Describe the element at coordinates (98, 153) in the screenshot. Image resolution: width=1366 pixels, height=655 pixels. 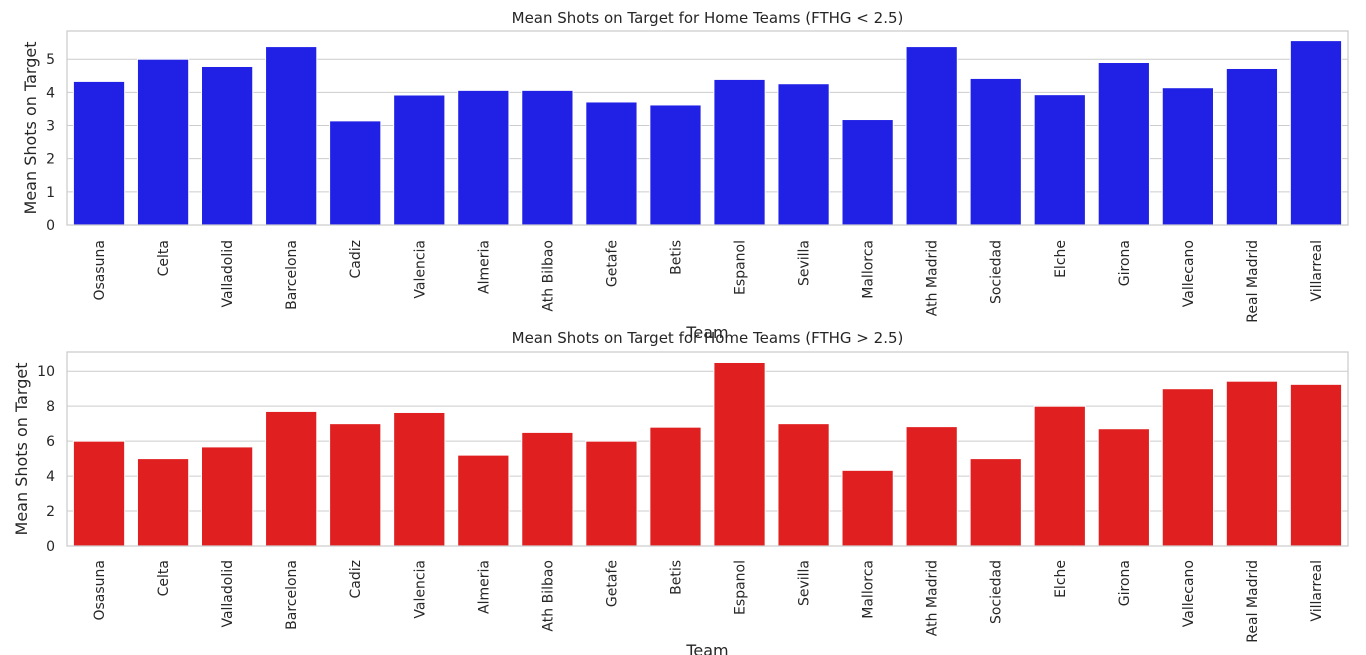
I see `top-bar-osasuna` at that location.